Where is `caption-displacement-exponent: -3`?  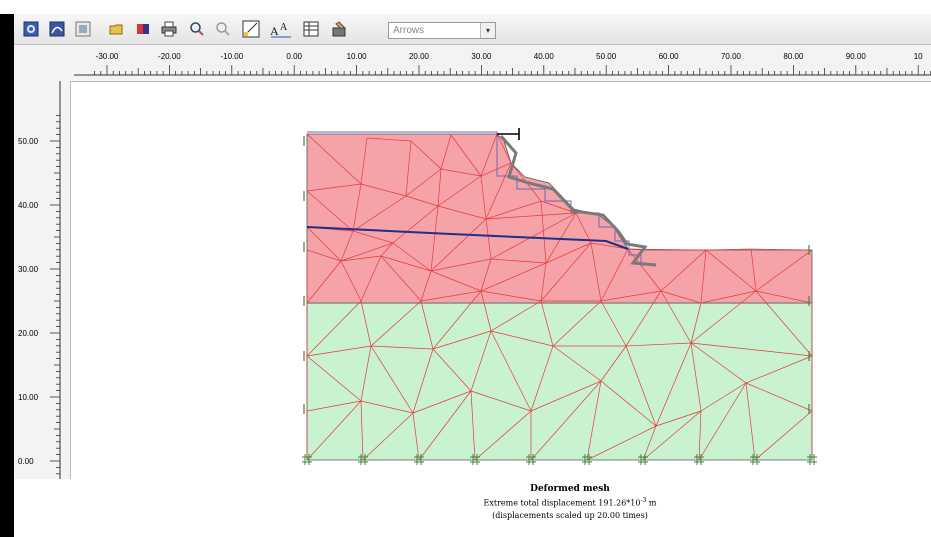
caption-displacement-exponent: -3 is located at coordinates (643, 500).